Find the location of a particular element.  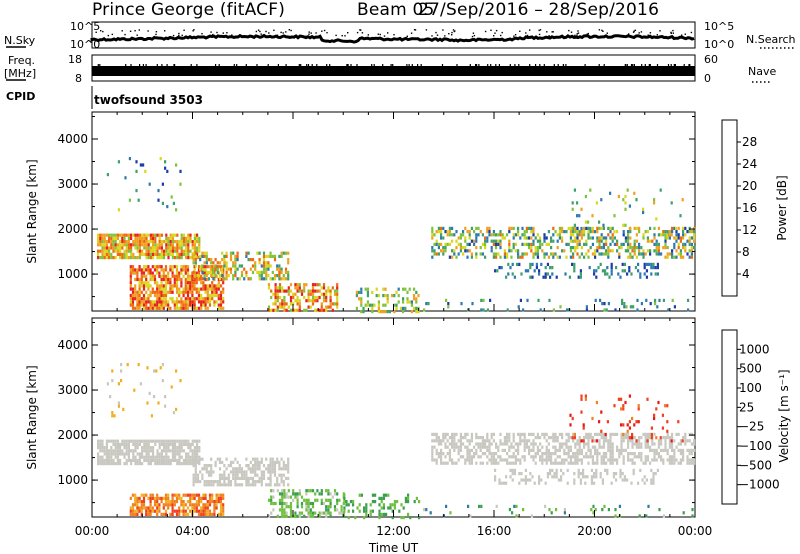

cpid-label: CPID is located at coordinates (20, 96).